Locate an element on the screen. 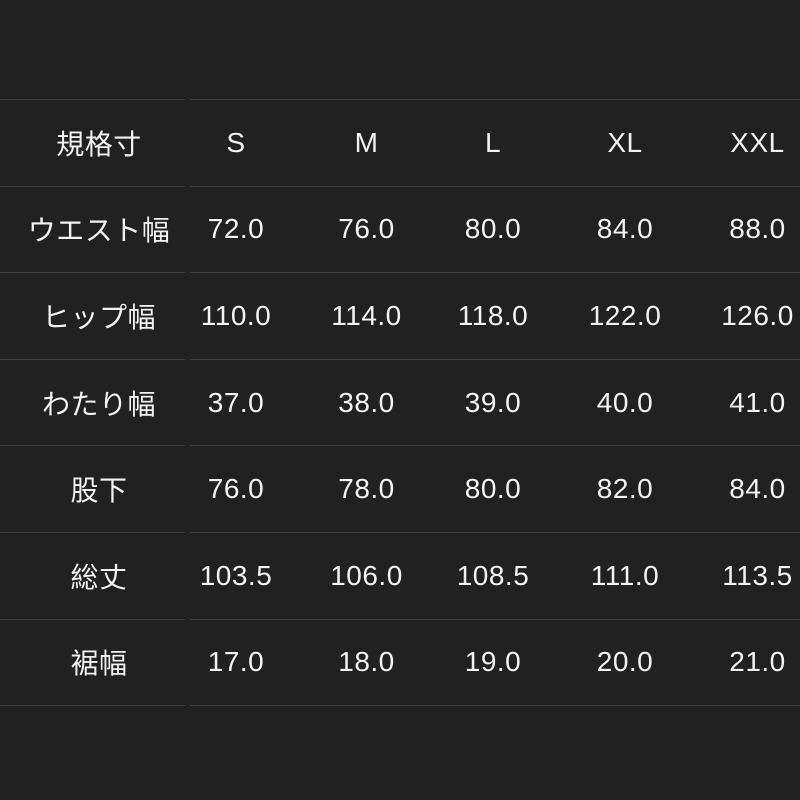 The image size is (800, 800). spec-value: 106.0 is located at coordinates (366, 575).